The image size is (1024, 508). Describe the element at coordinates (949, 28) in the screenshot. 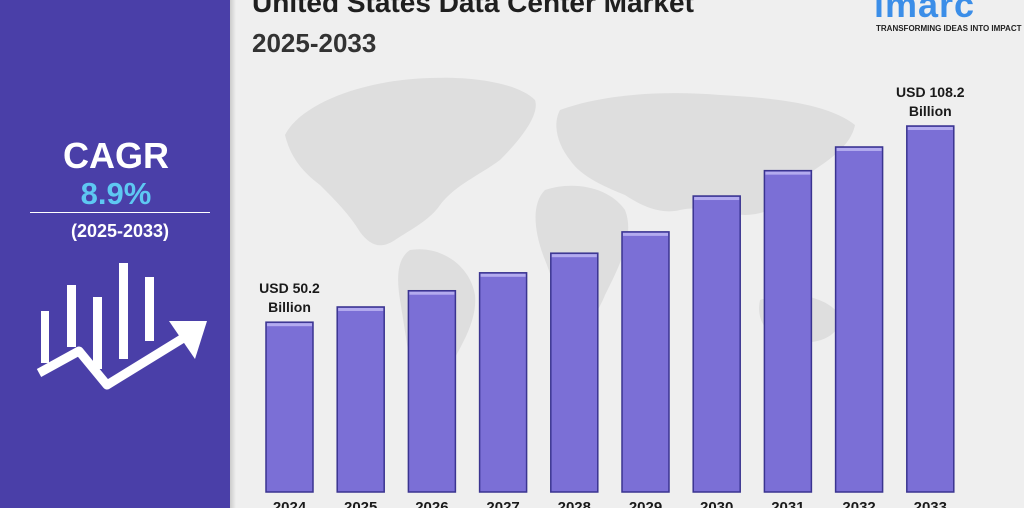

I see `brand-tagline: TRANSFORMING IDEAS INTO IMPACT` at that location.